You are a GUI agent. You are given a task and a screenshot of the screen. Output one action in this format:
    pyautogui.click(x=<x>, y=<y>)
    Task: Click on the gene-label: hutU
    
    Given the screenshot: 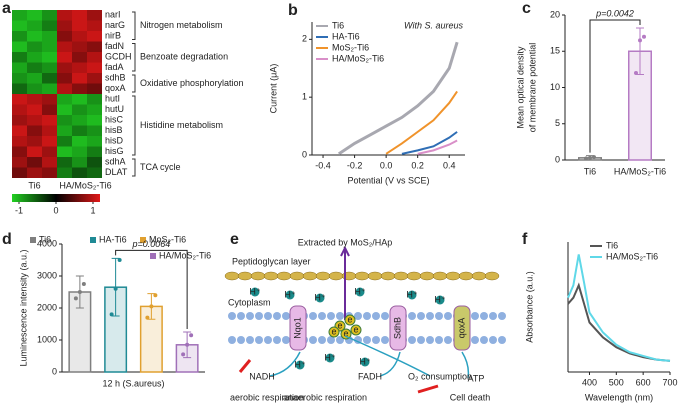 What is the action you would take?
    pyautogui.click(x=114, y=109)
    